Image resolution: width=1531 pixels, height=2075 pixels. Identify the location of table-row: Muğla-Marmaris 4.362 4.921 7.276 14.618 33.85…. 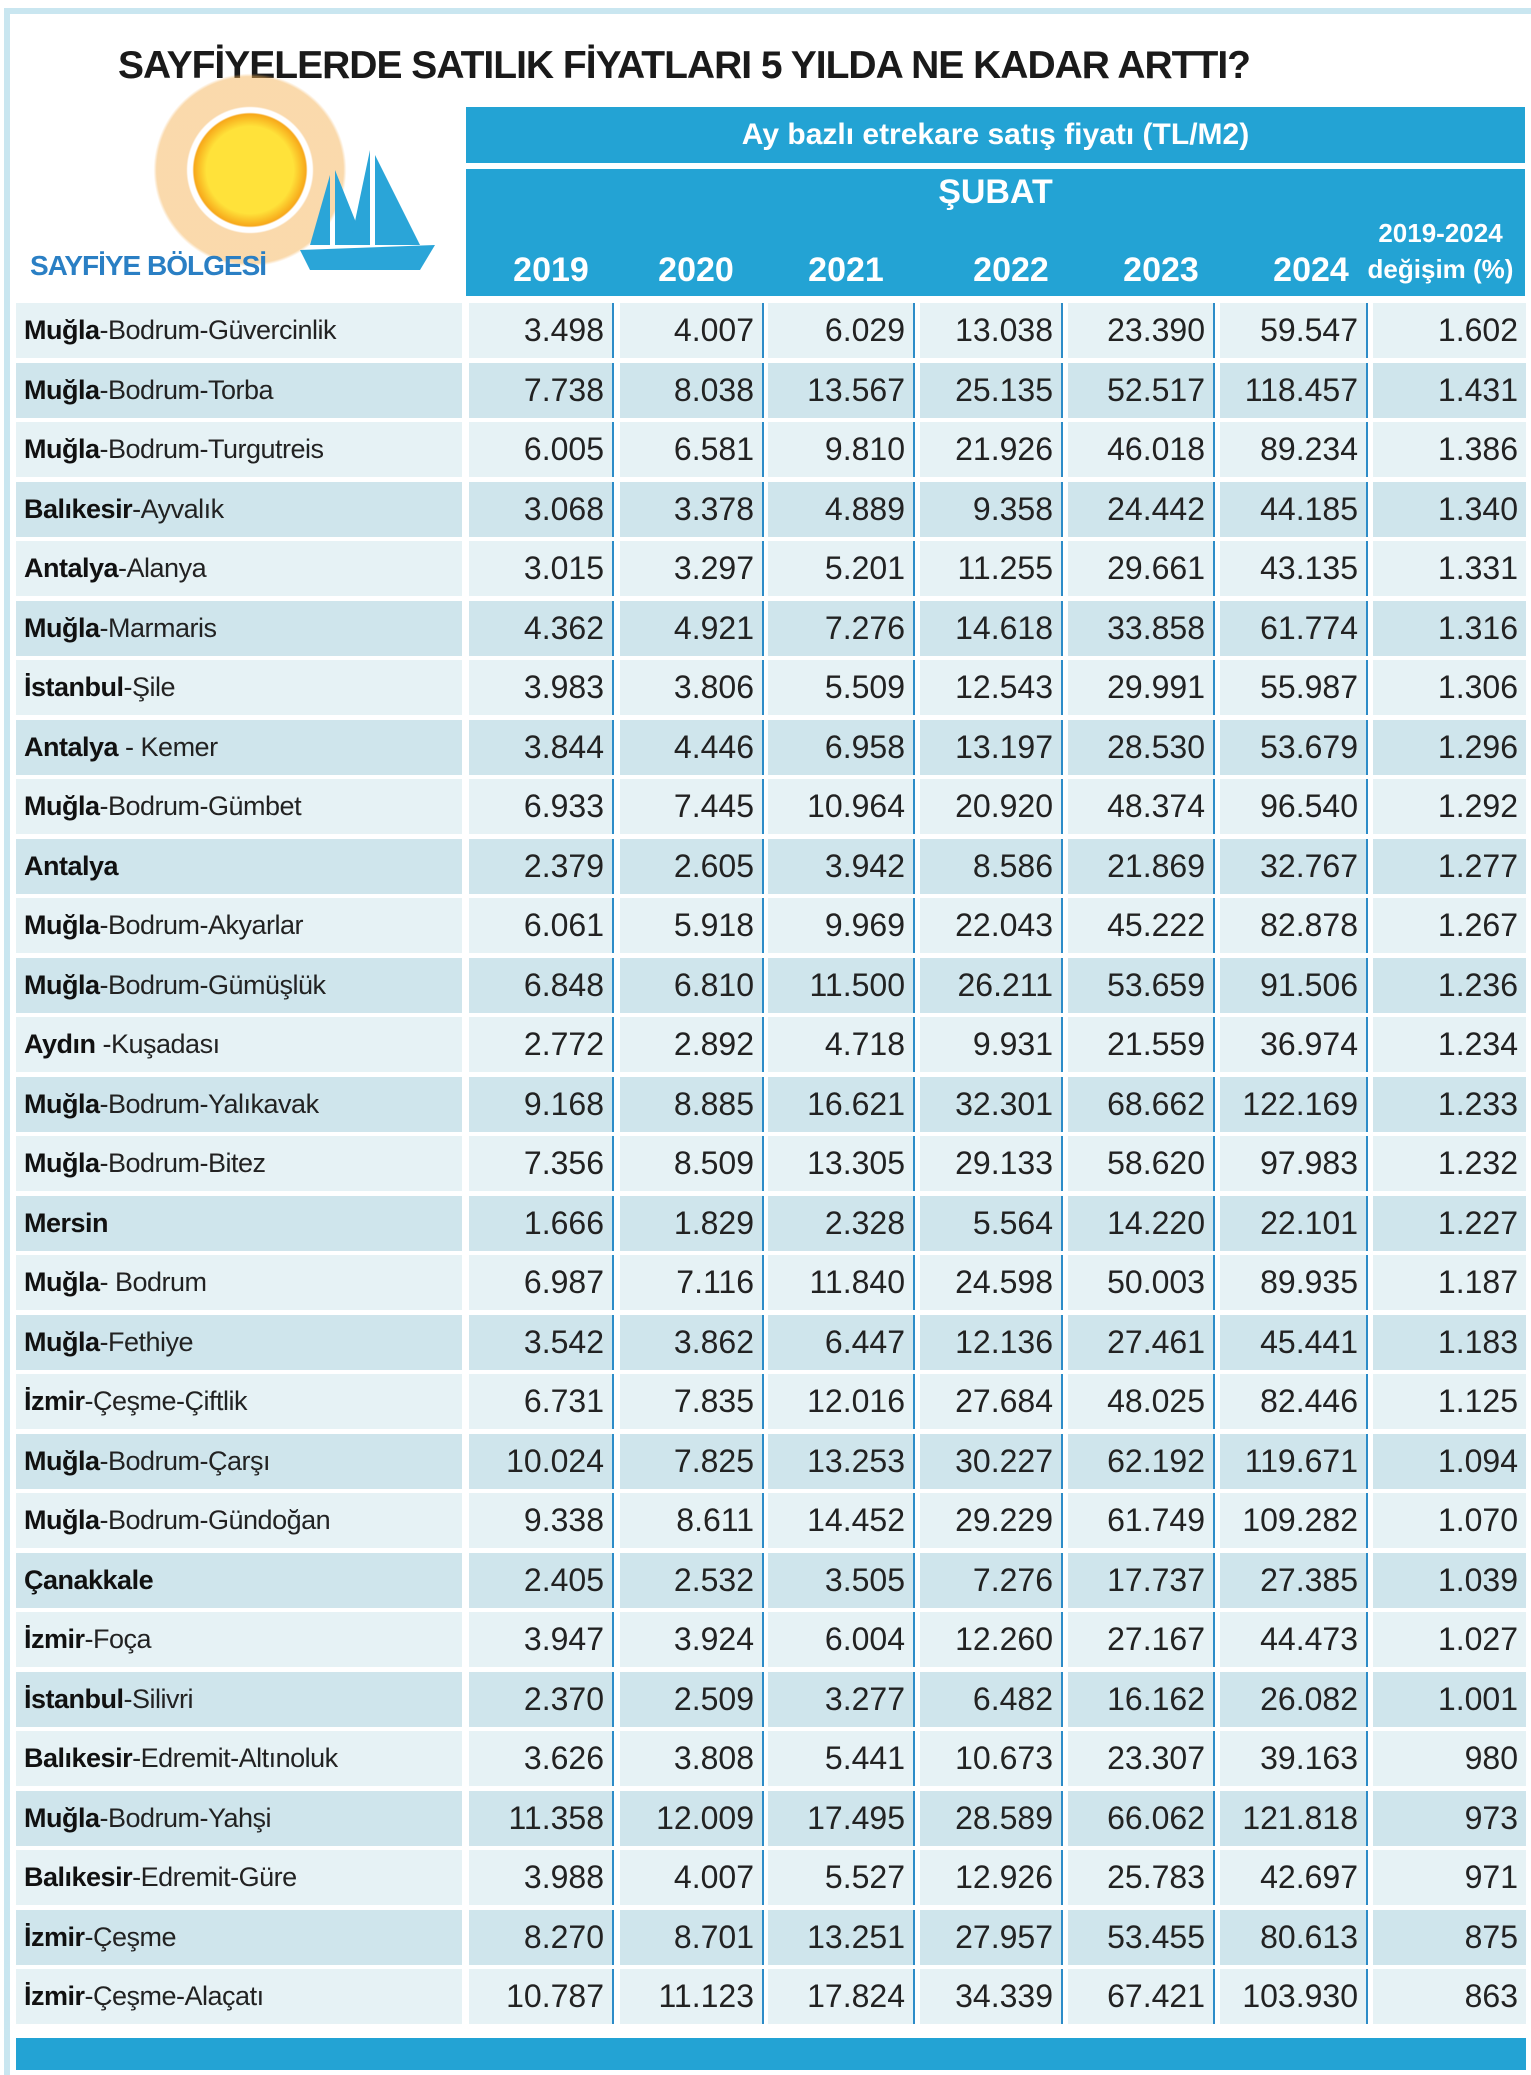
(771, 630).